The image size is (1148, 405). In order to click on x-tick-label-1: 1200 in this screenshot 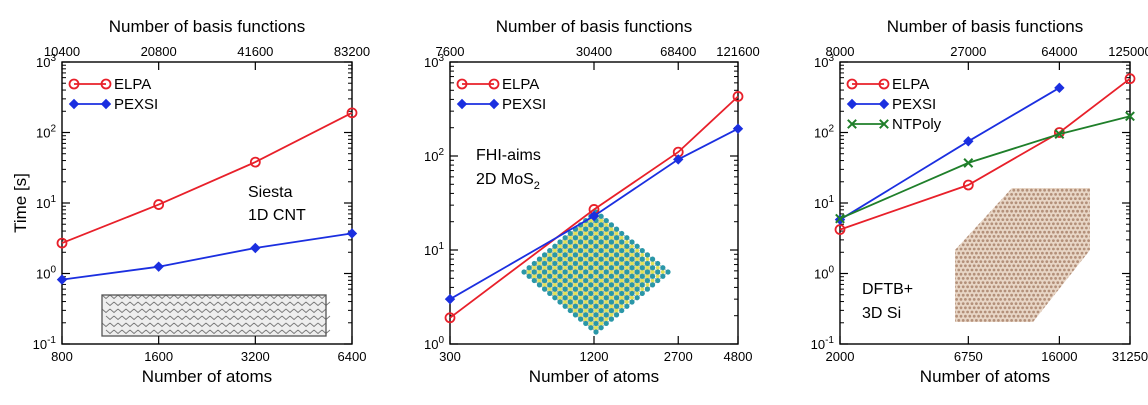, I will do `click(594, 356)`.